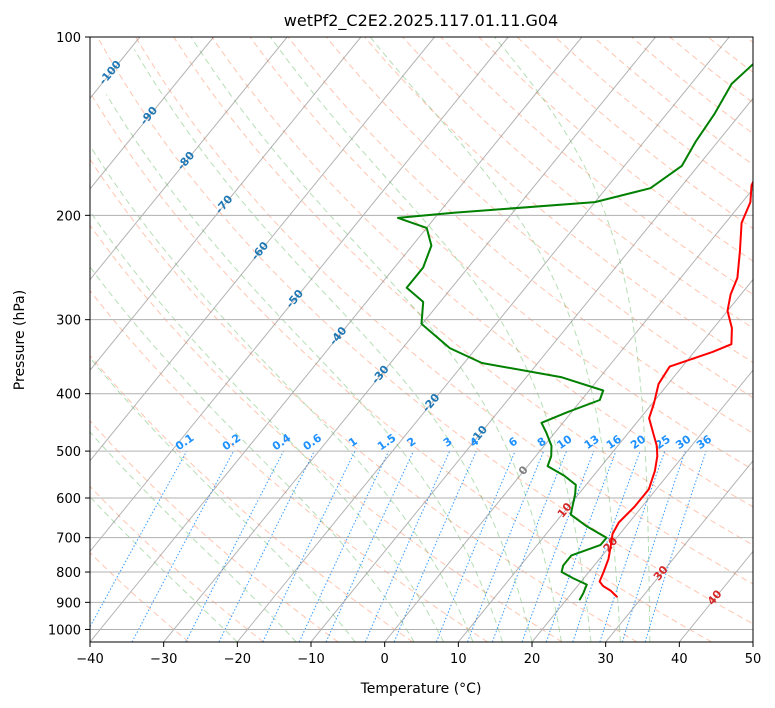 This screenshot has width=775, height=708. Describe the element at coordinates (679, 659) in the screenshot. I see `x-tick-label: 40` at that location.